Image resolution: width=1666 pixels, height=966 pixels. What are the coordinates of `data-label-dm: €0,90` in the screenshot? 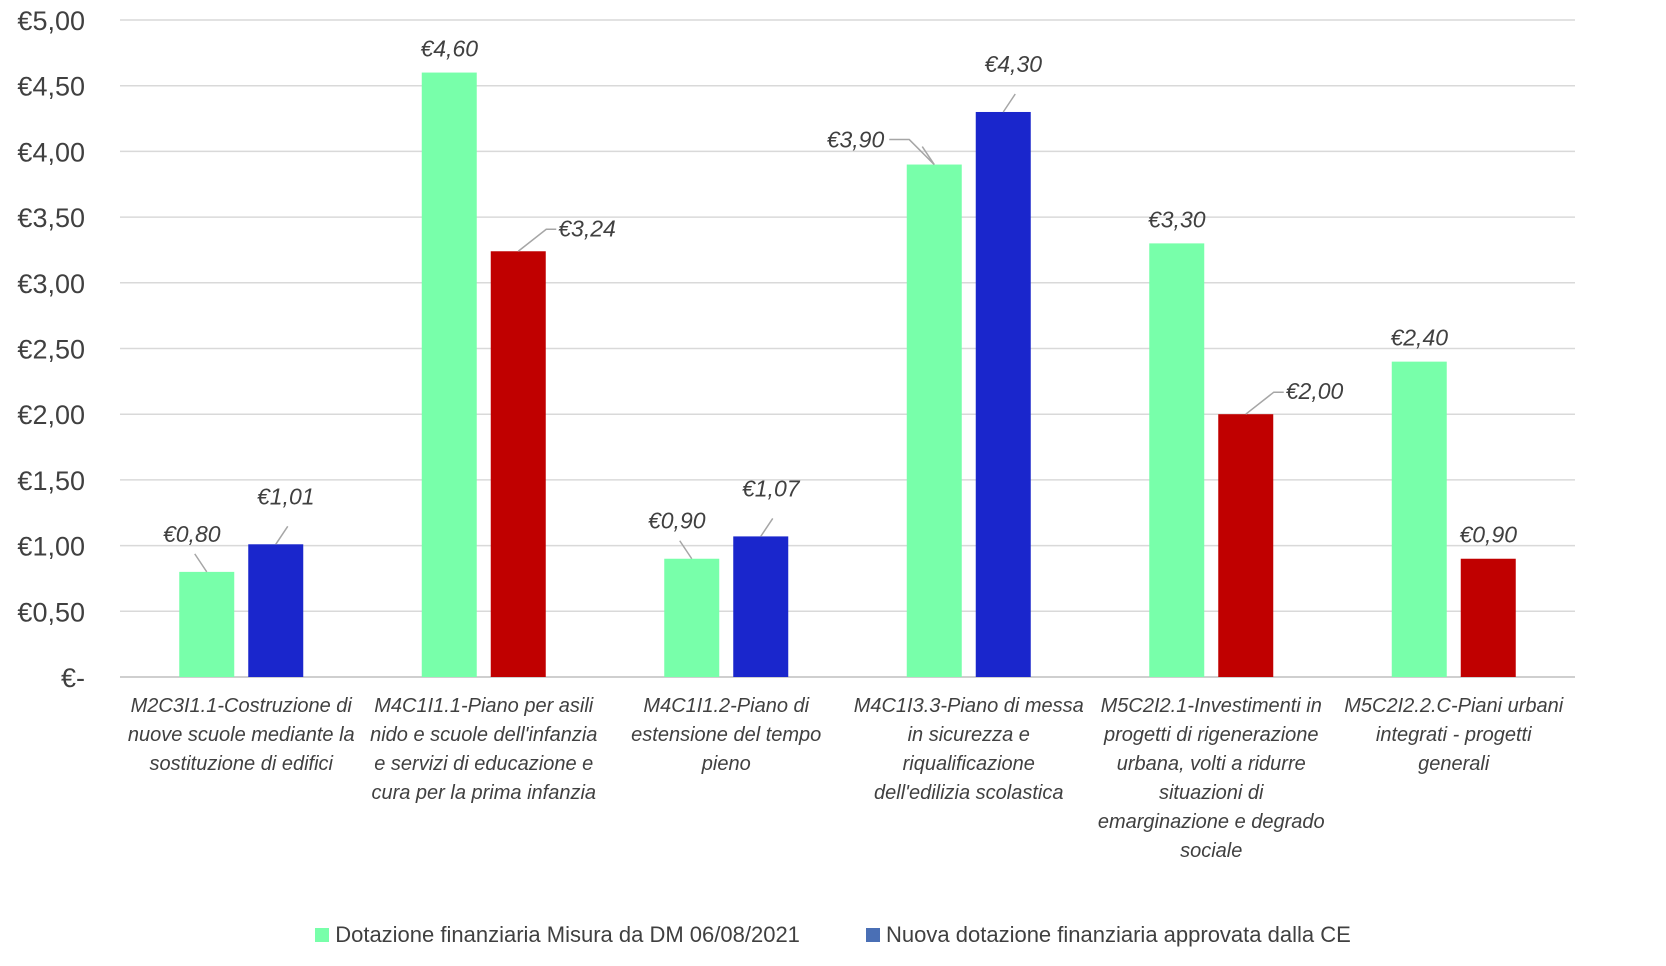 It's located at (677, 521).